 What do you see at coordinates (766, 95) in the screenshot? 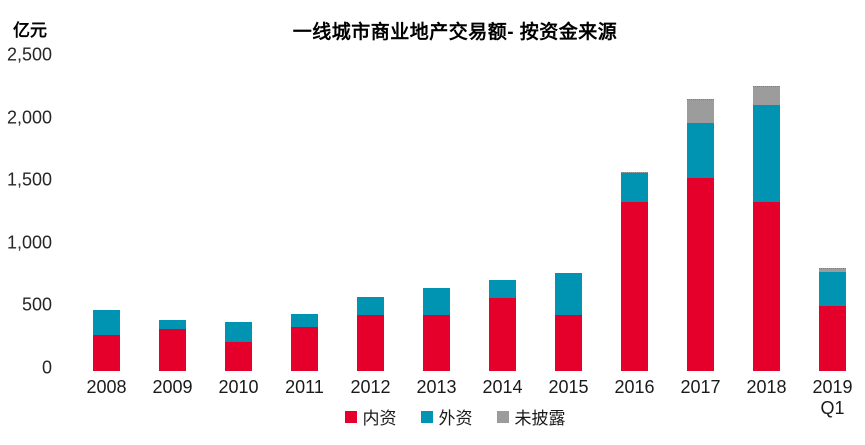
I see `bar-segment-undisclosed-2018` at bounding box center [766, 95].